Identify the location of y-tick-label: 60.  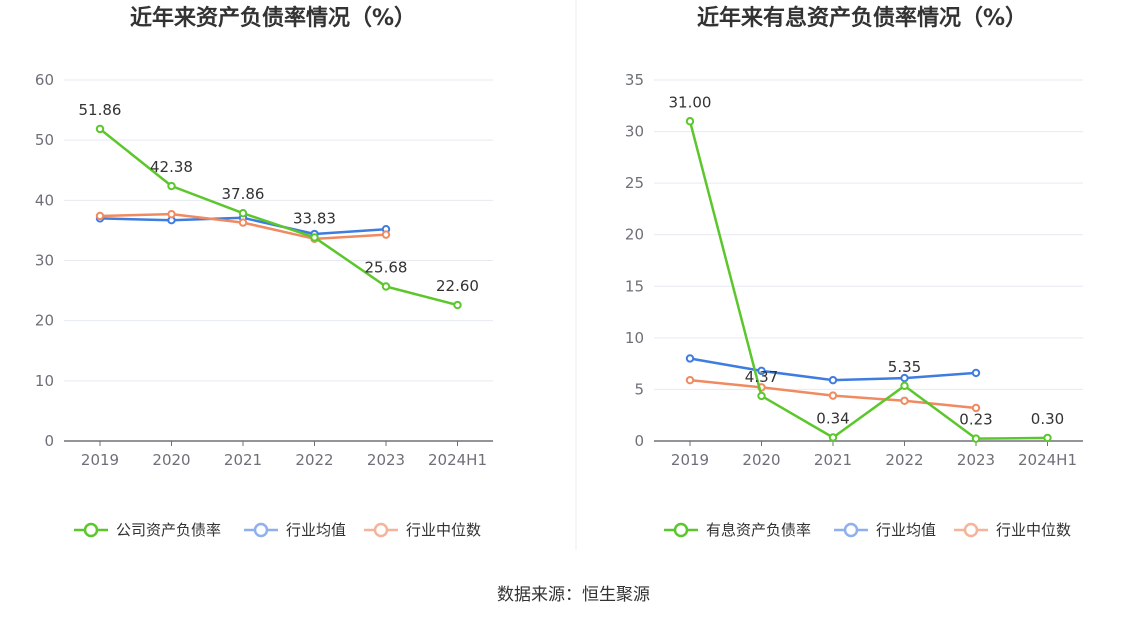
(44, 80).